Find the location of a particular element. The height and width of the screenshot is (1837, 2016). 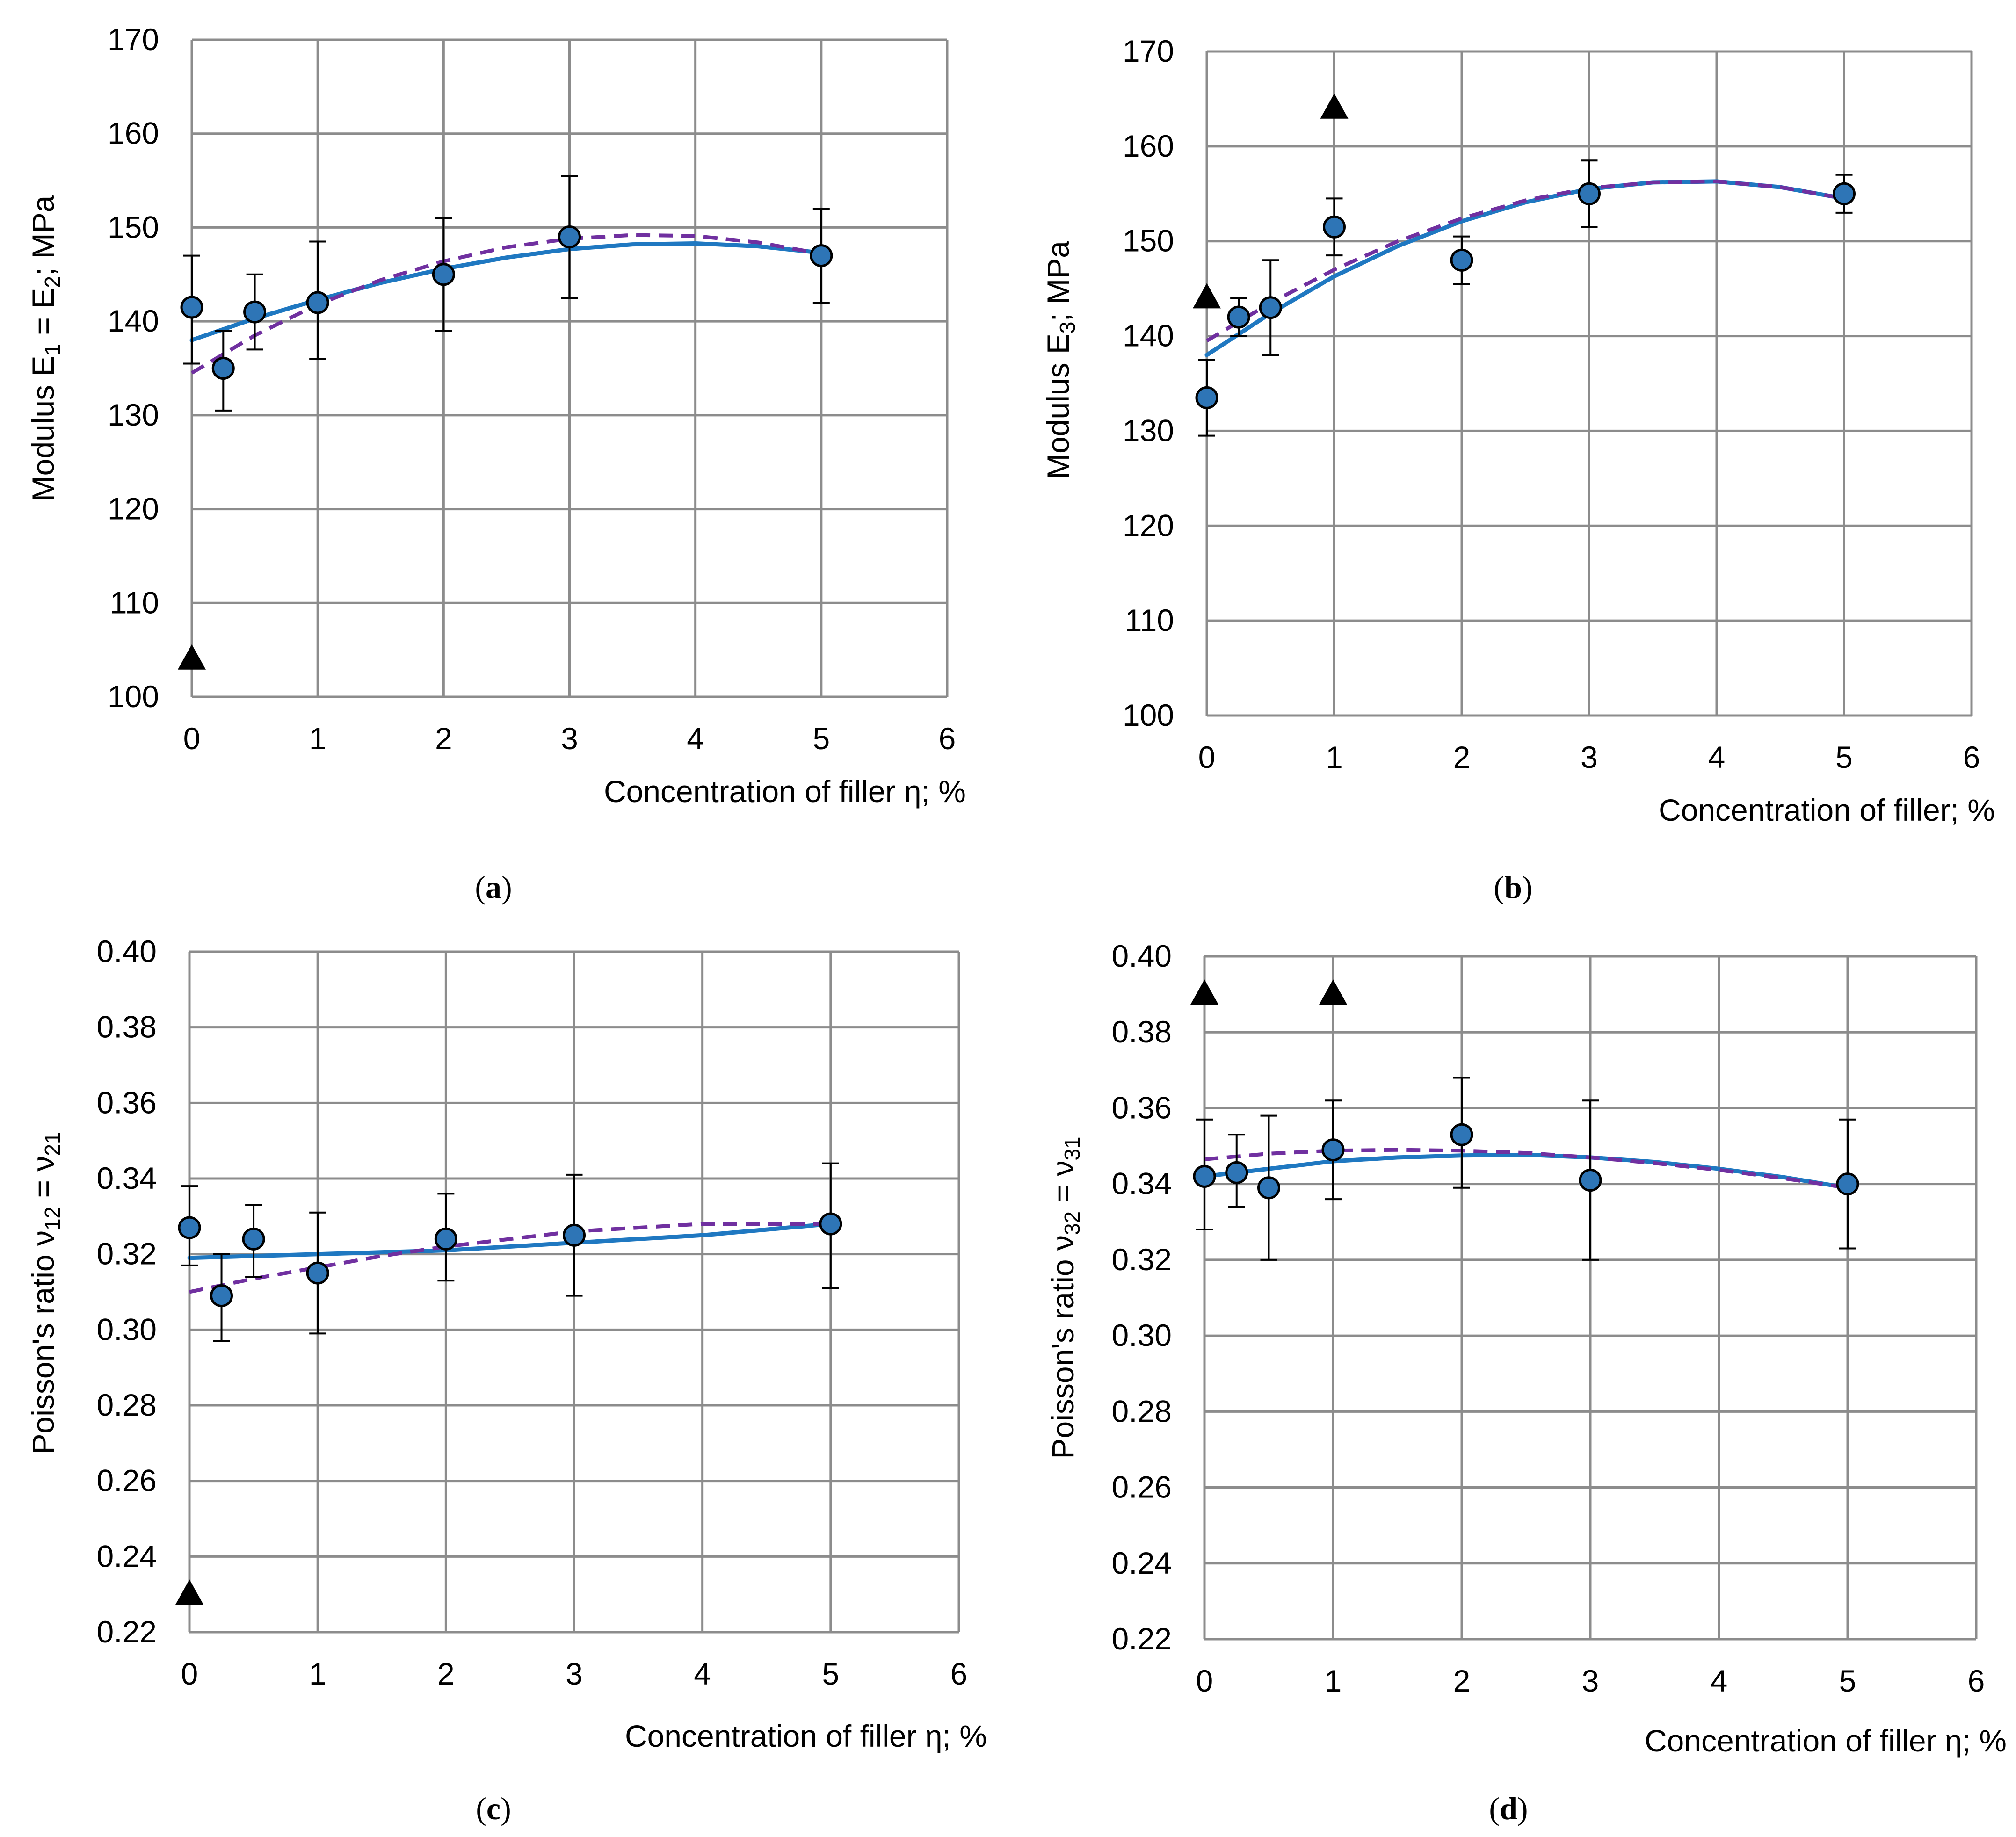

y-tick-label: 0.30 is located at coordinates (127, 1329).